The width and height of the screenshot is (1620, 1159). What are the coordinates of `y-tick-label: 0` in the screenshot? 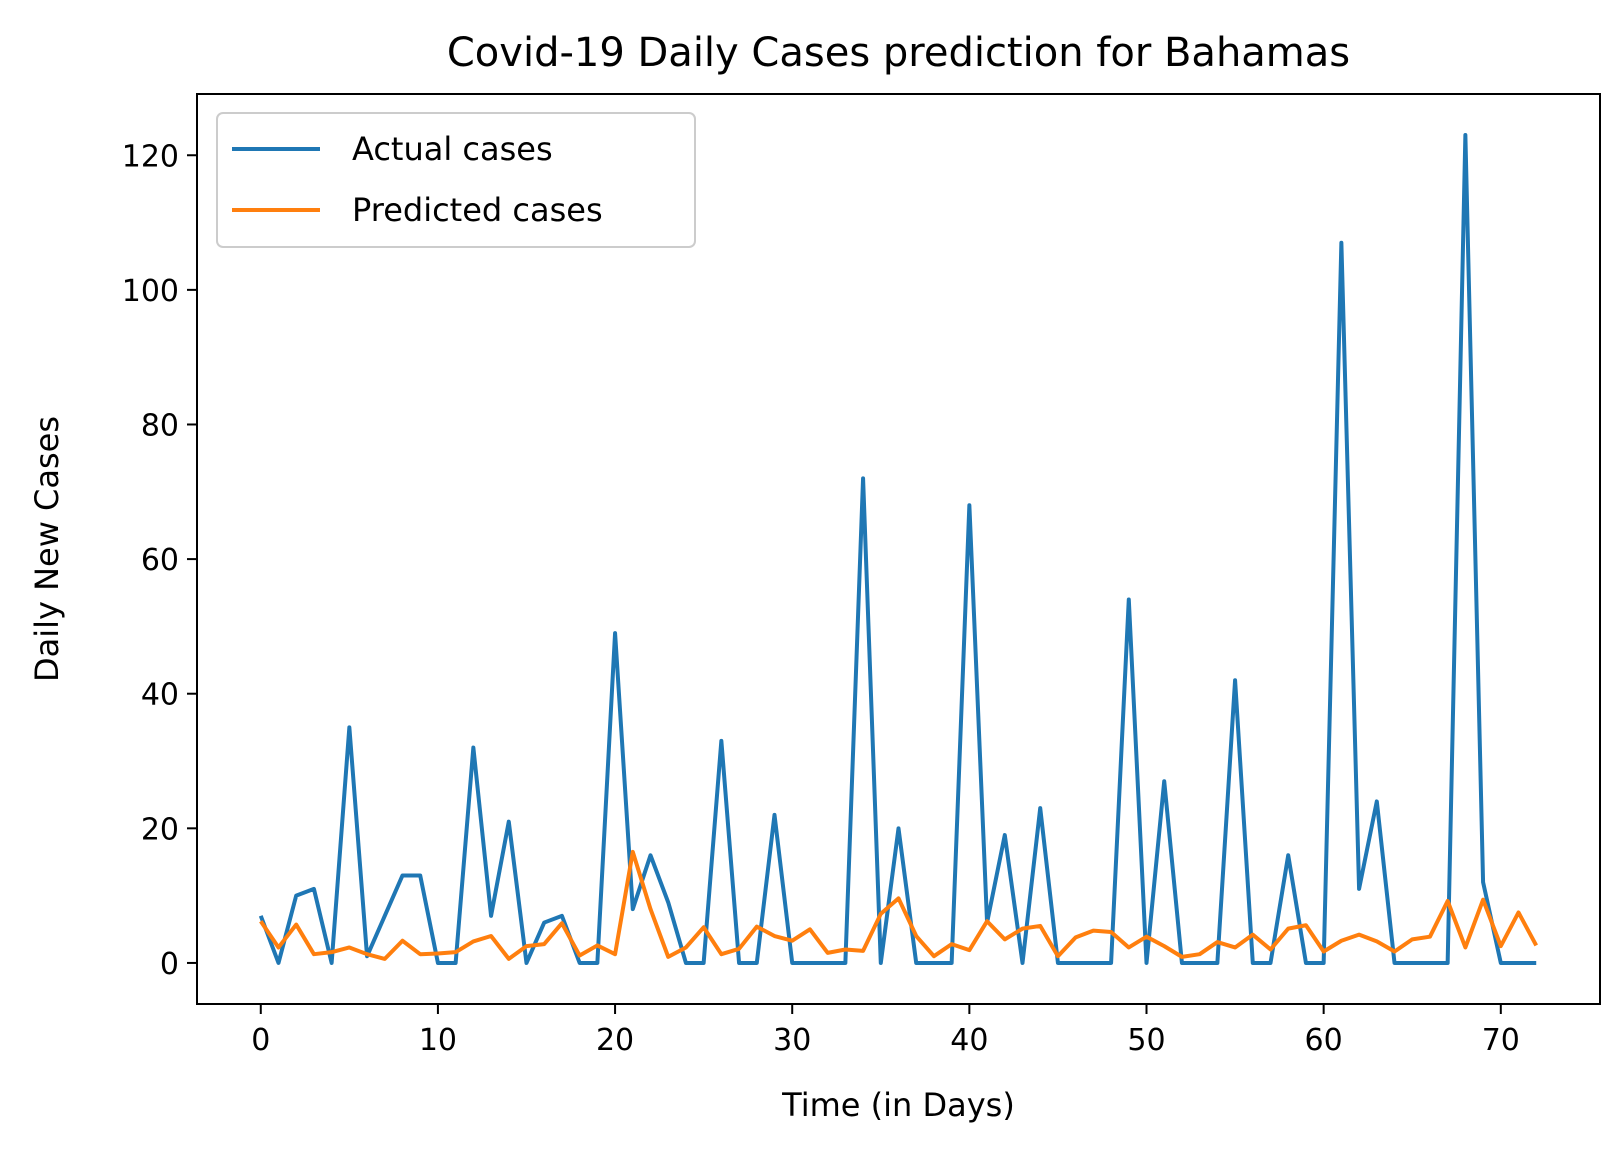 It's located at (169, 964).